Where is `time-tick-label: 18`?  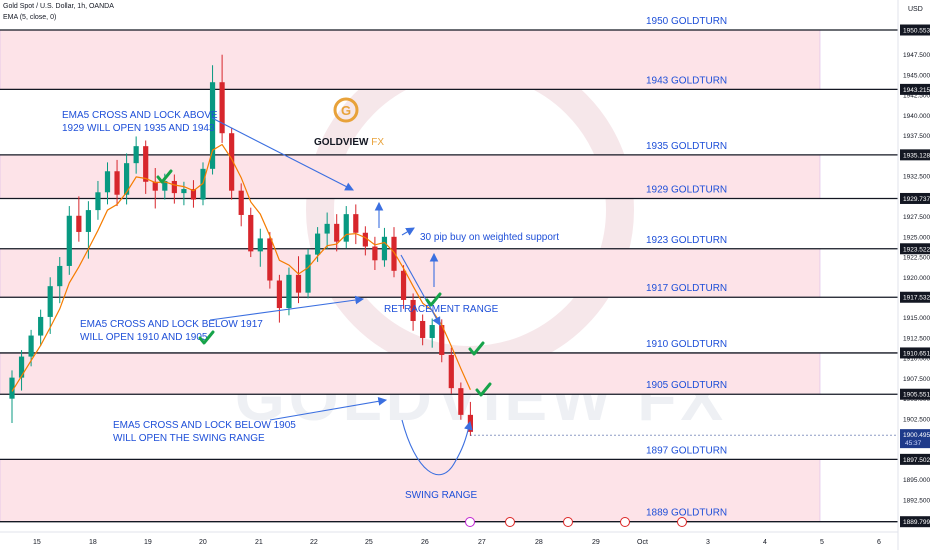 time-tick-label: 18 is located at coordinates (93, 542).